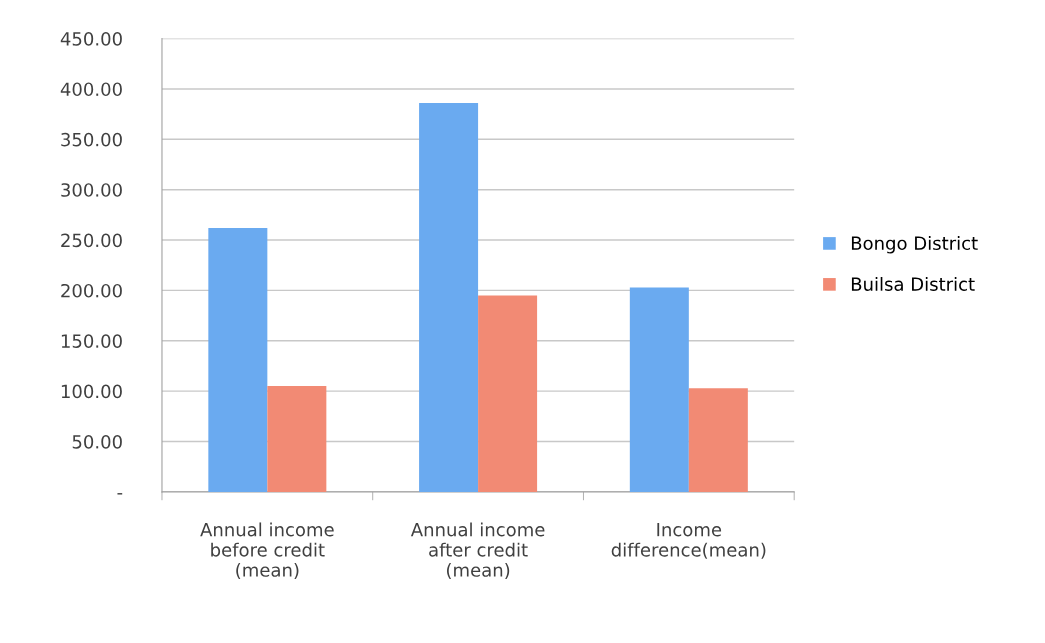 Image resolution: width=1045 pixels, height=643 pixels. What do you see at coordinates (91, 89) in the screenshot?
I see `y-tick-label: 400.00` at bounding box center [91, 89].